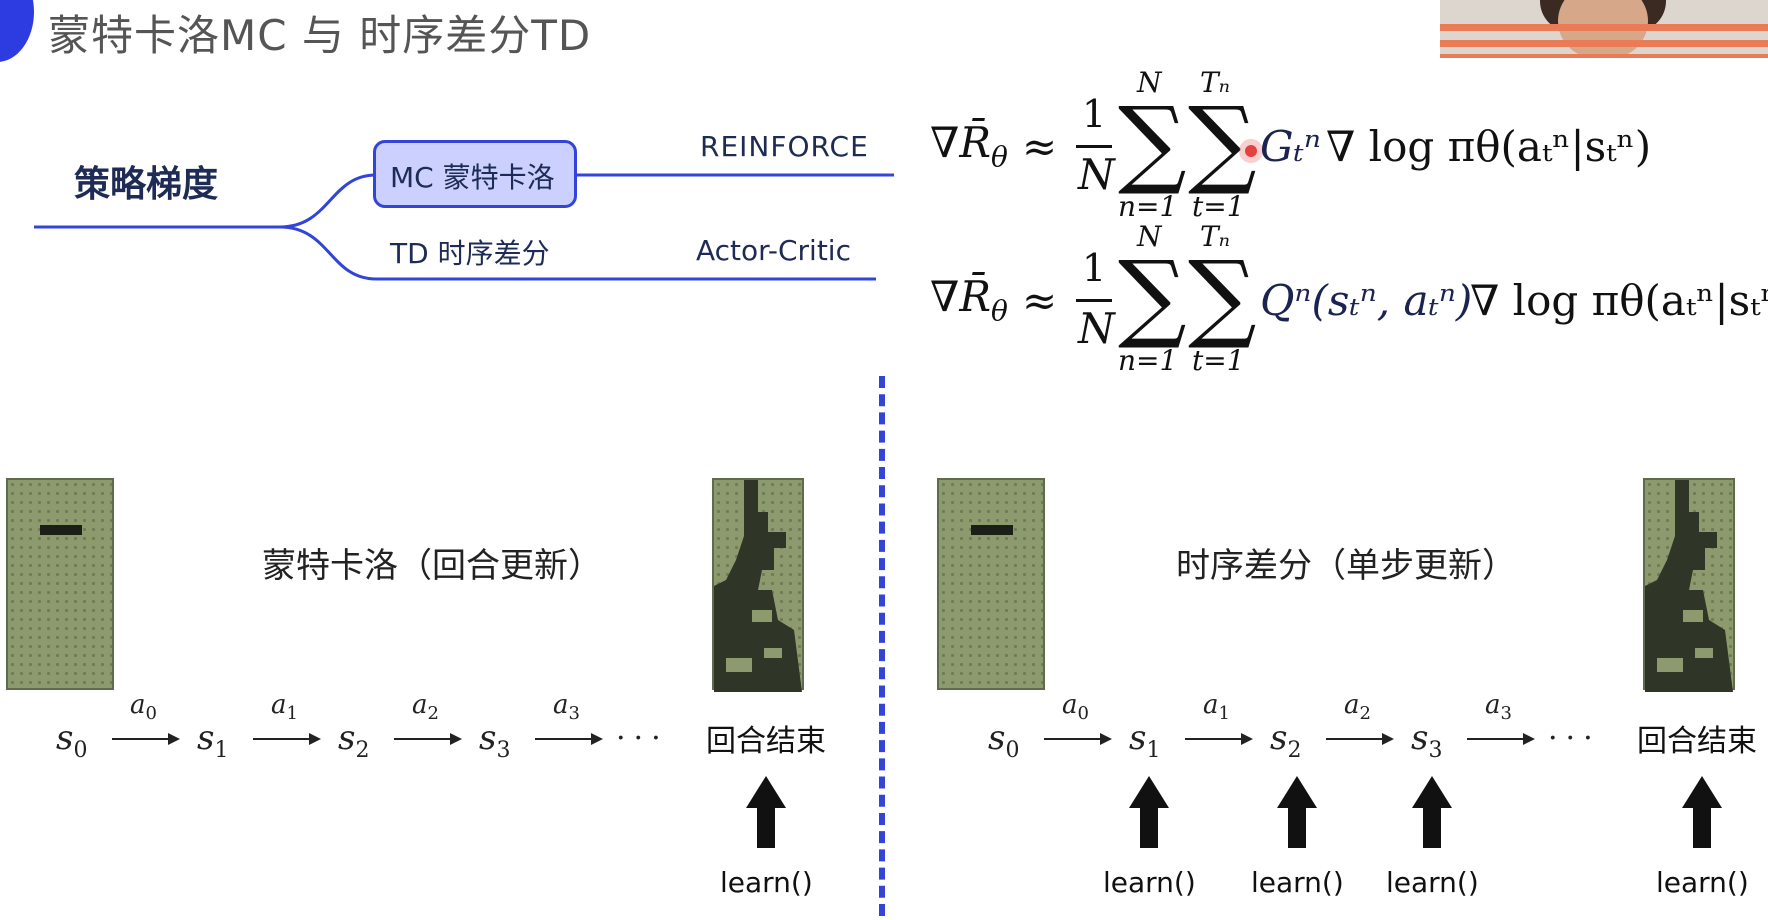  What do you see at coordinates (464, 227) in the screenshot?
I see `mindmap-lines` at bounding box center [464, 227].